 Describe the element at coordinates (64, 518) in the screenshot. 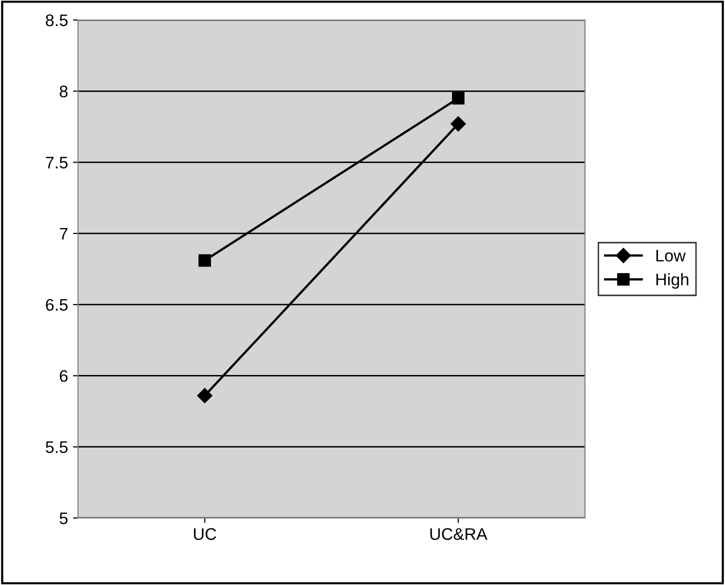

I see `y-tick-label: 5` at that location.